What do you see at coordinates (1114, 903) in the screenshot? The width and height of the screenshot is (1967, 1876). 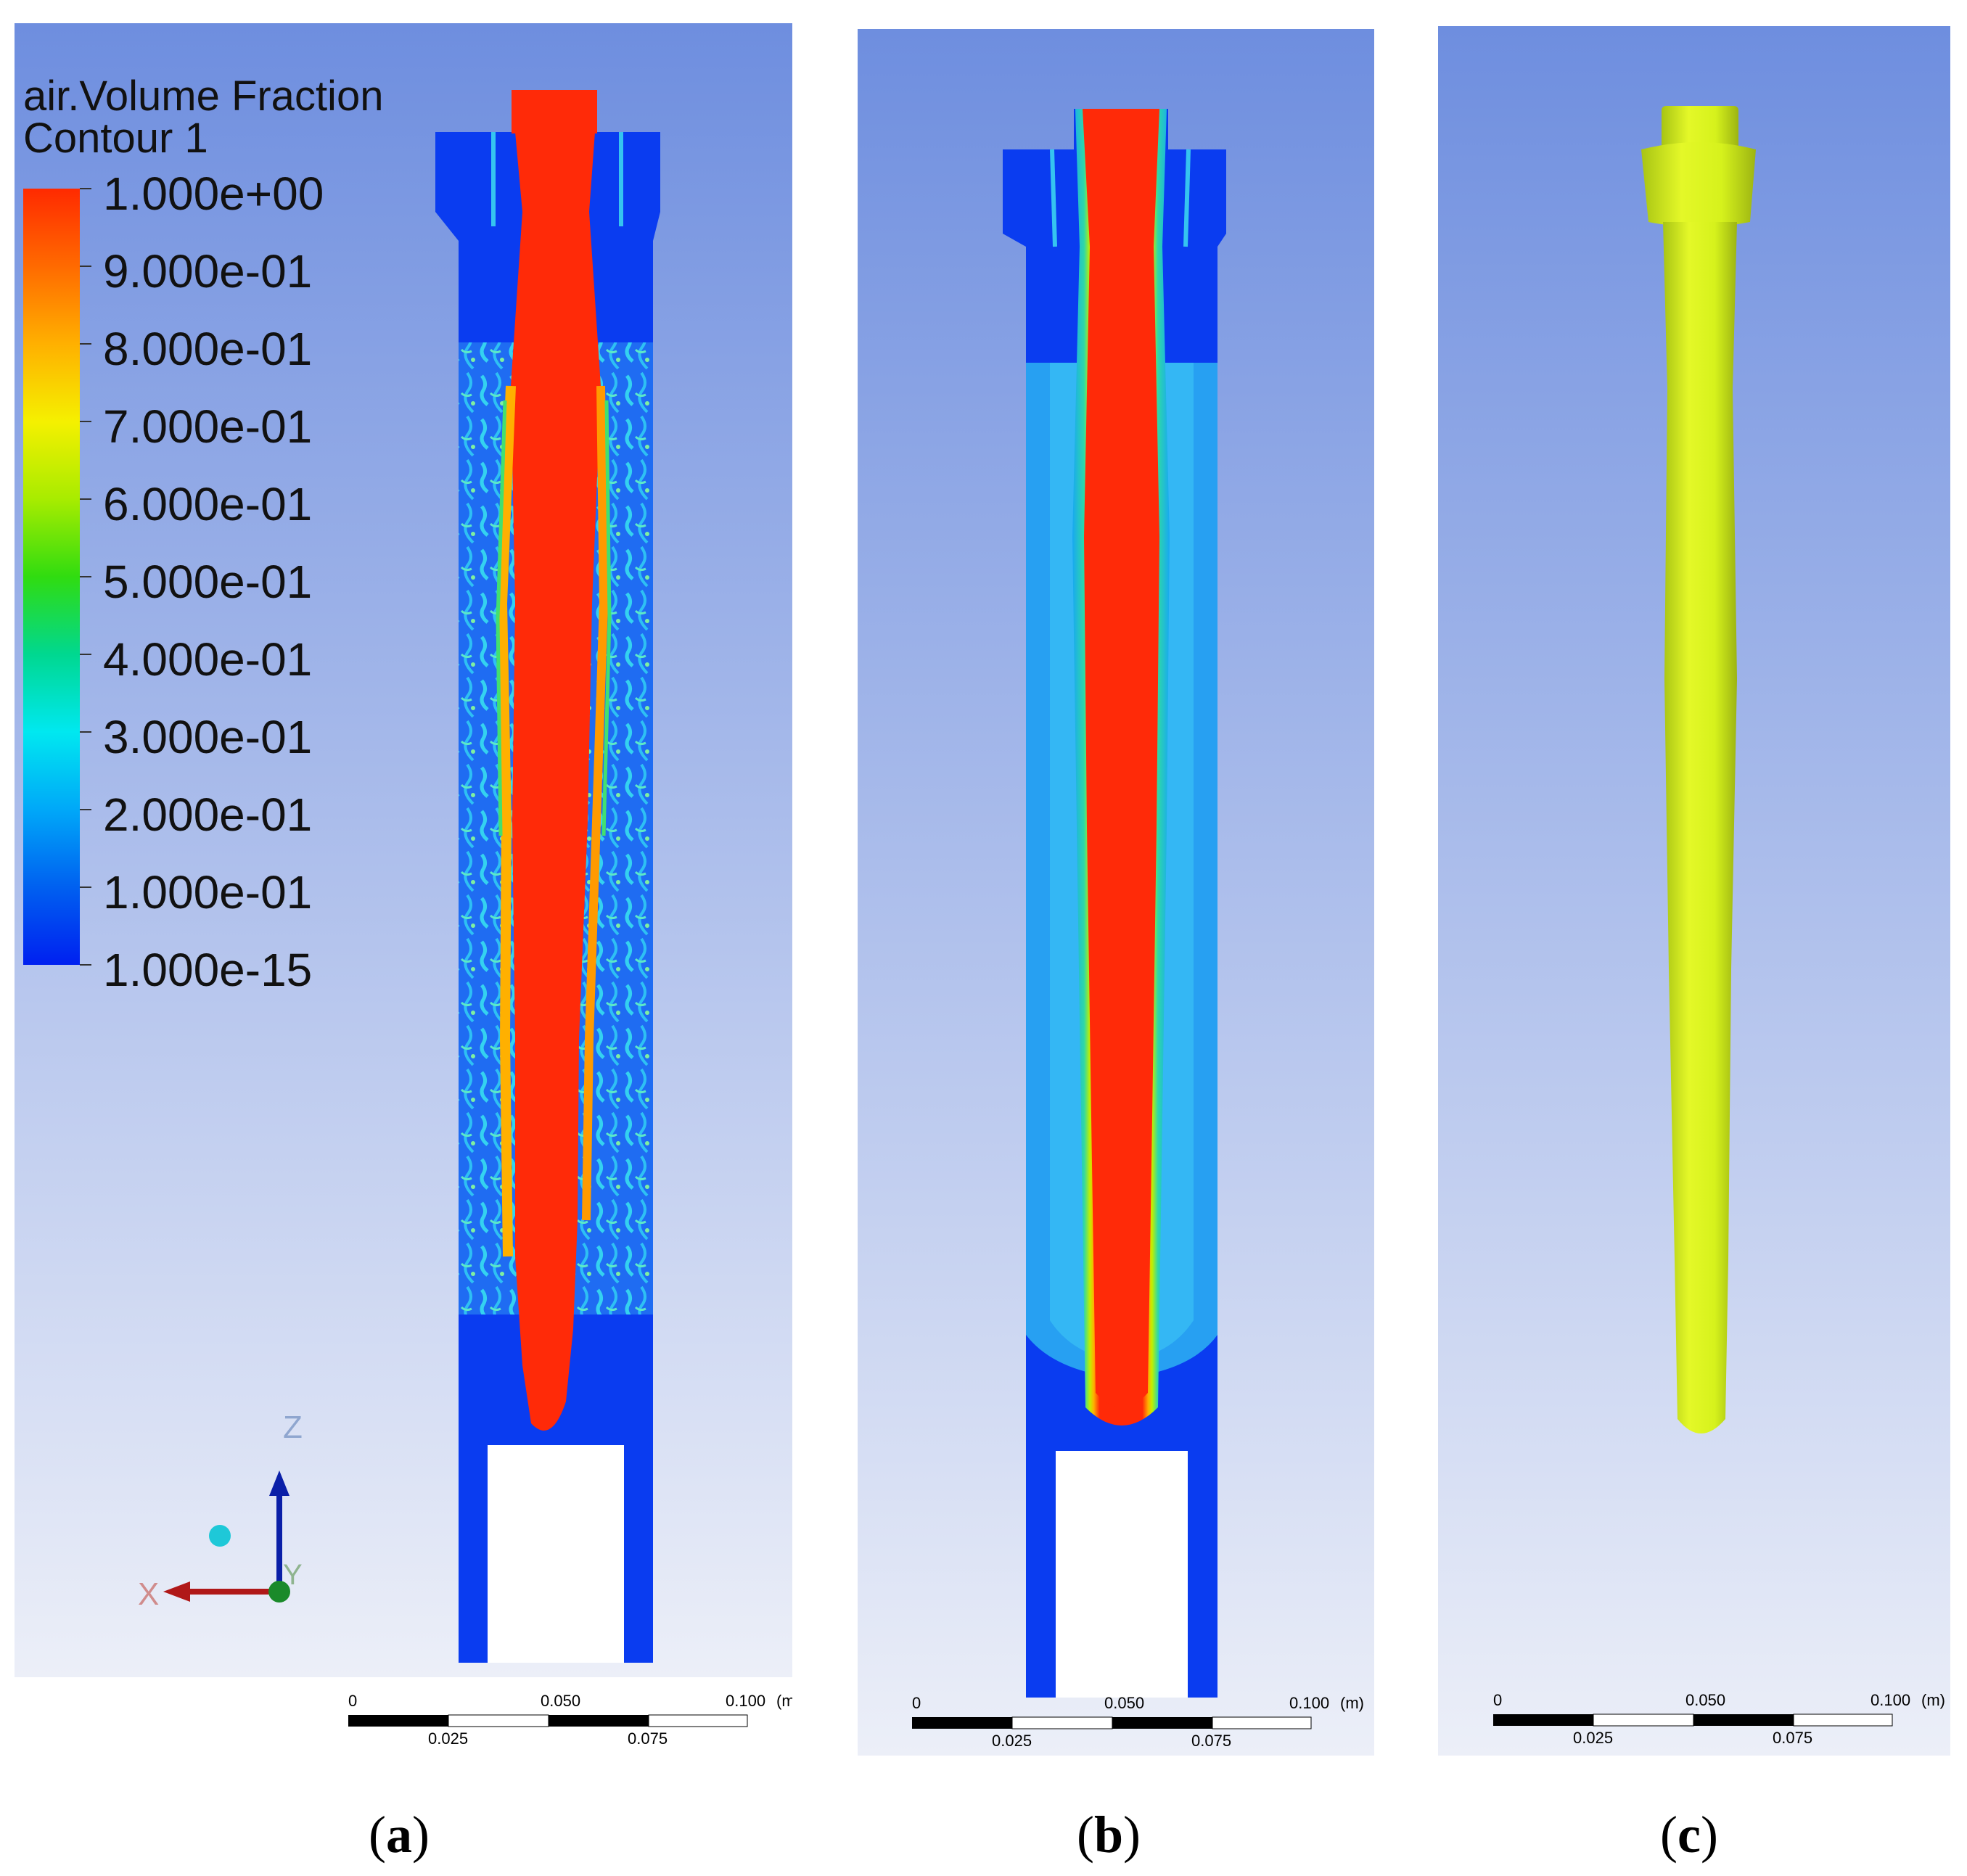 I see `column-b` at bounding box center [1114, 903].